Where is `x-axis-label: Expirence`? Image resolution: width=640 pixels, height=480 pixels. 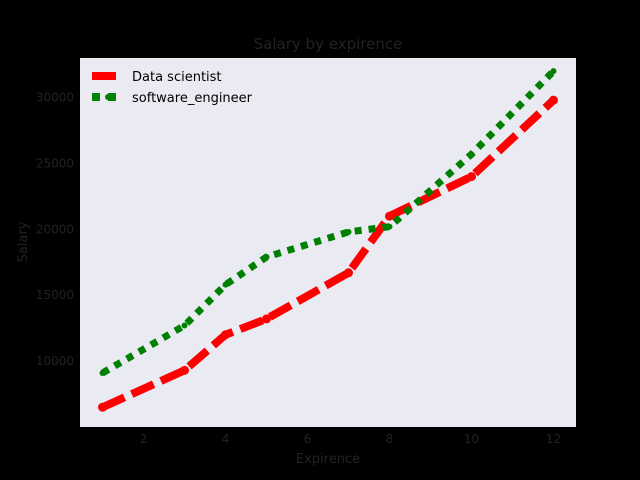
x-axis-label: Expirence is located at coordinates (328, 459).